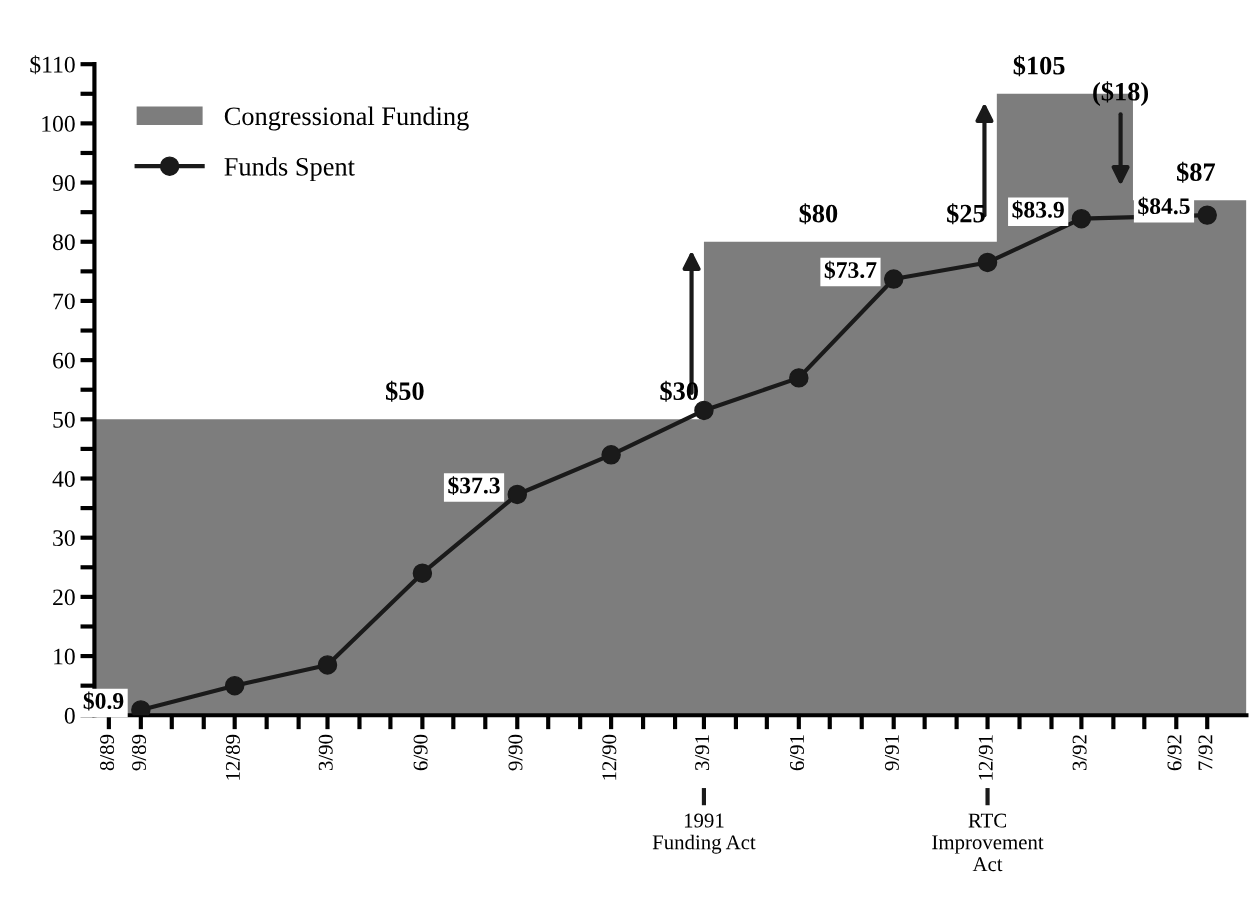 The height and width of the screenshot is (917, 1259). What do you see at coordinates (1079, 753) in the screenshot?
I see `x-tick-label: 3/92` at bounding box center [1079, 753].